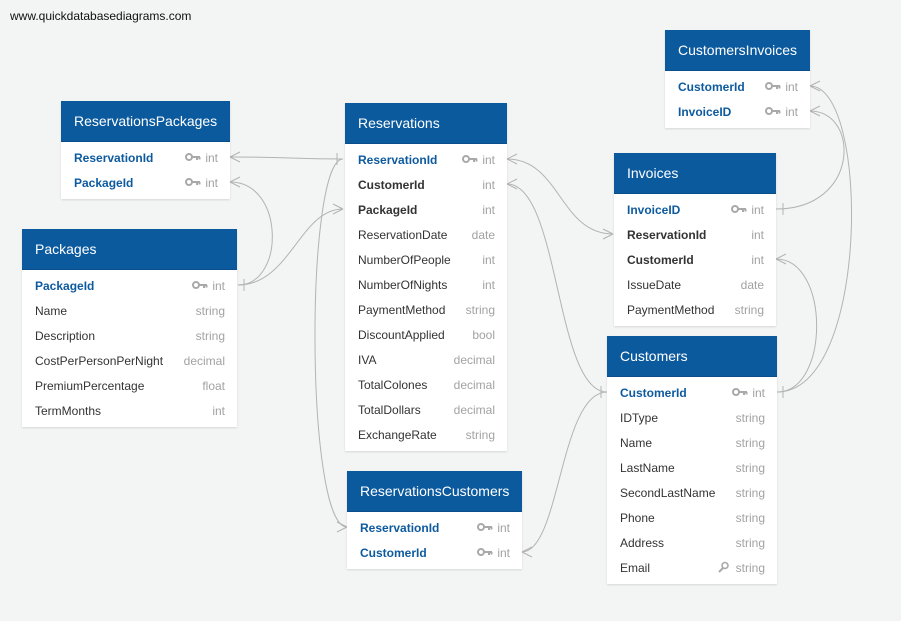  Describe the element at coordinates (290, 247) in the screenshot. I see `relationship-reservations-packages-fk` at that location.